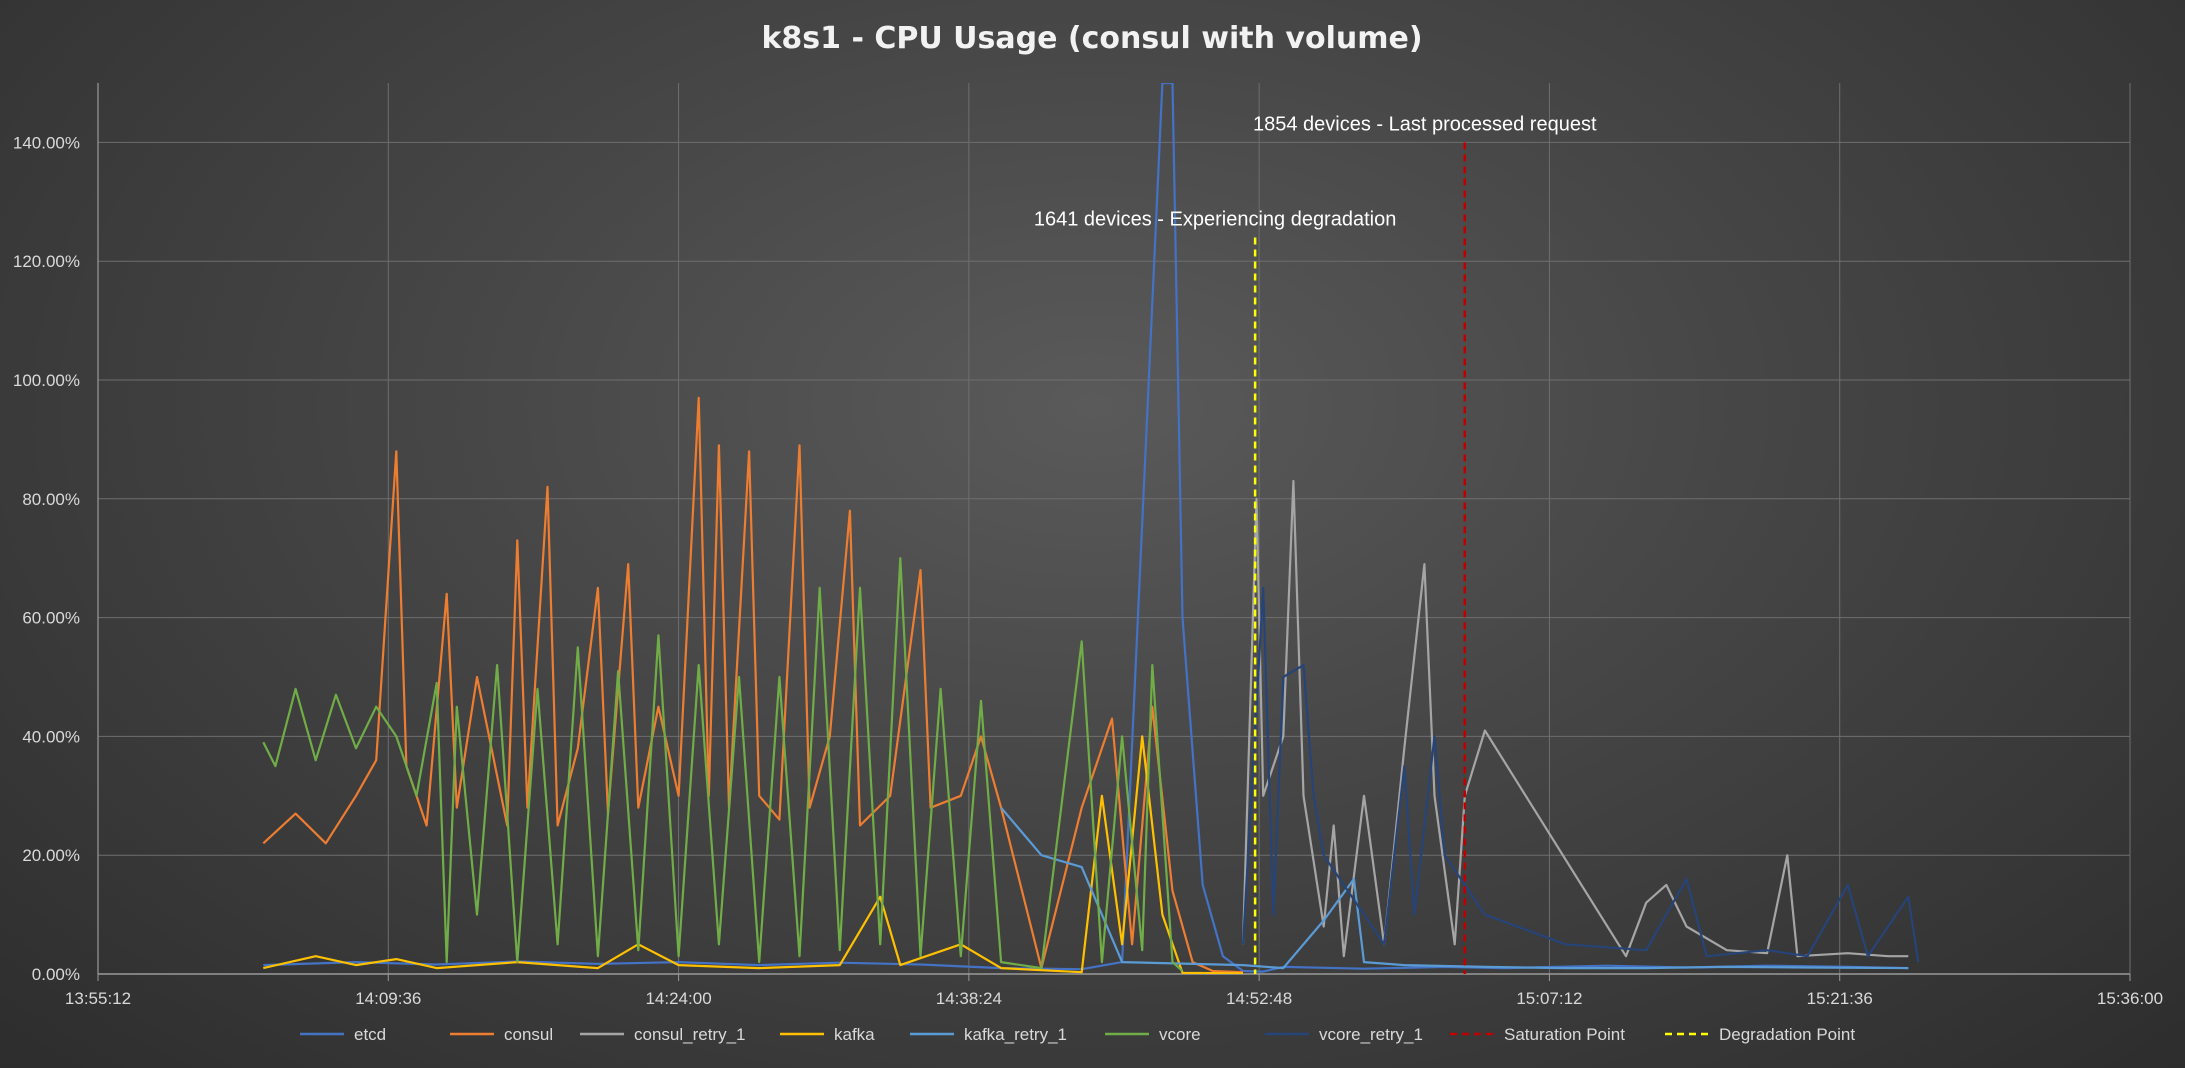 The image size is (2185, 1068). I want to click on legend-label: consul, so click(528, 1034).